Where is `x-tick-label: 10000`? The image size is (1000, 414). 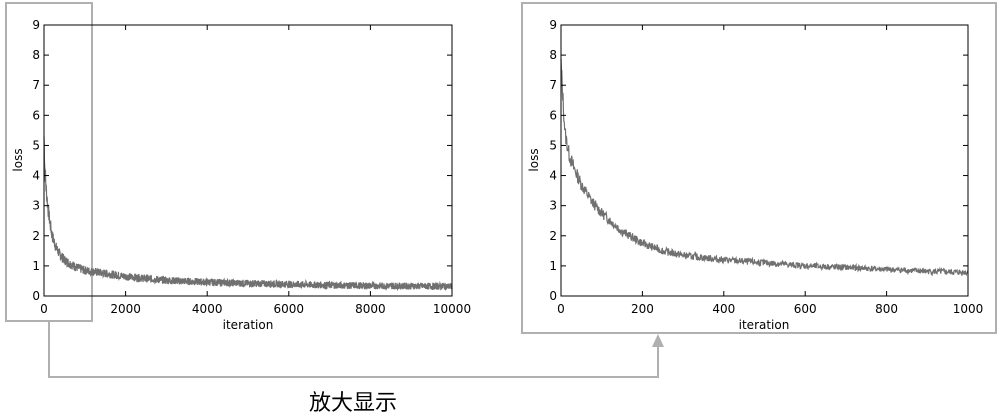 x-tick-label: 10000 is located at coordinates (452, 309).